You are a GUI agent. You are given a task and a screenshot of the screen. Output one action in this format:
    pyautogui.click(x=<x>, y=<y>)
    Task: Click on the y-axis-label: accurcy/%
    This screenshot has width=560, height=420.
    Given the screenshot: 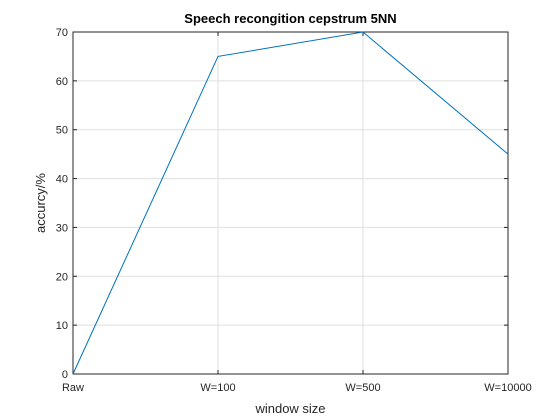 What is the action you would take?
    pyautogui.click(x=40, y=203)
    